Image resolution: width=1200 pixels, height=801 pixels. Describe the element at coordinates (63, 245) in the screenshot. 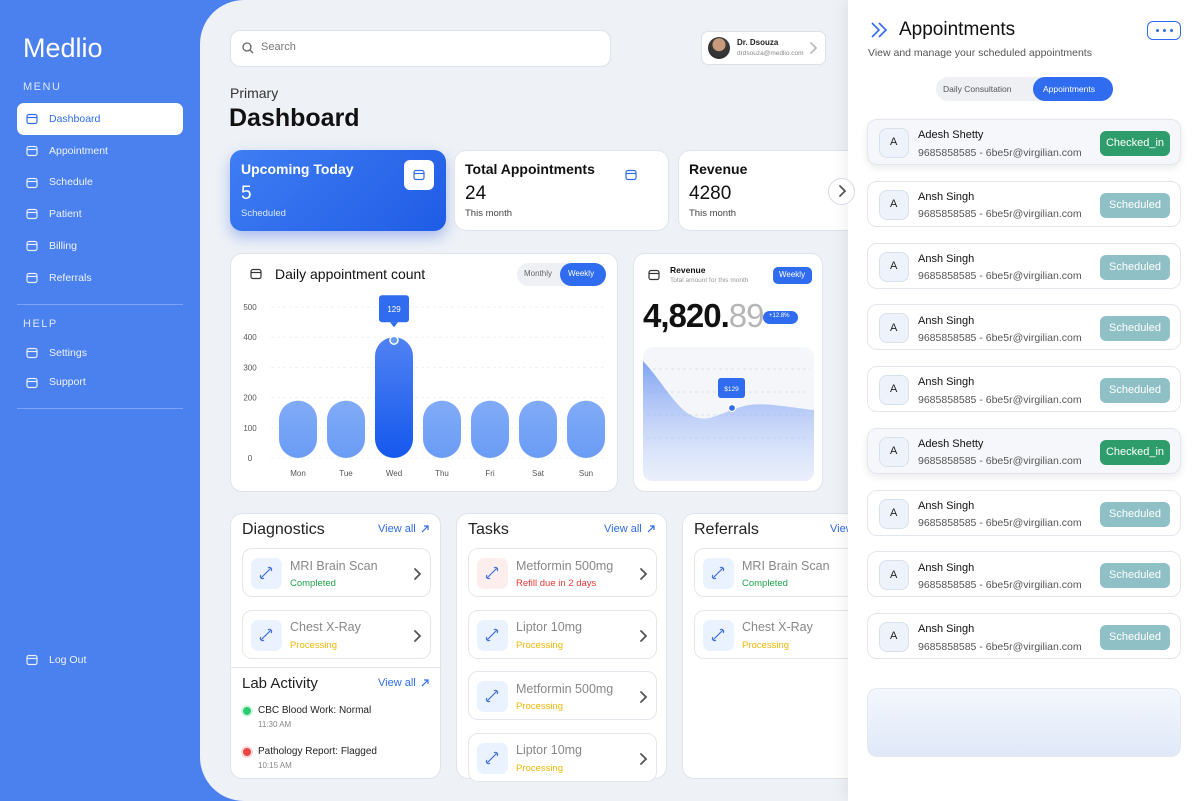

I see `menu-item: Billing` at that location.